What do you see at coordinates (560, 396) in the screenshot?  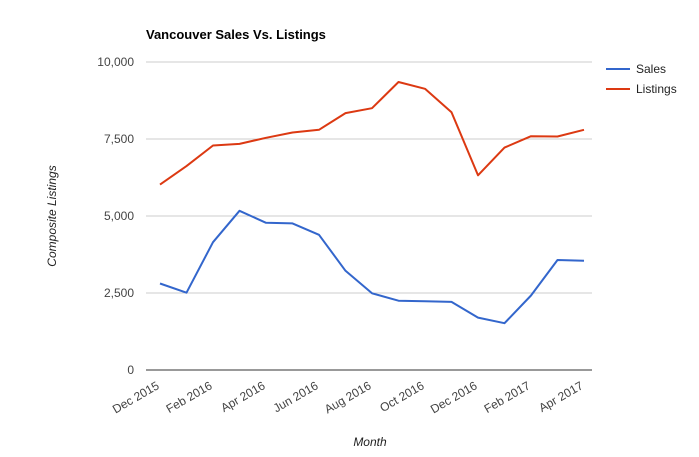 I see `x-tick-label: Apr 2017` at bounding box center [560, 396].